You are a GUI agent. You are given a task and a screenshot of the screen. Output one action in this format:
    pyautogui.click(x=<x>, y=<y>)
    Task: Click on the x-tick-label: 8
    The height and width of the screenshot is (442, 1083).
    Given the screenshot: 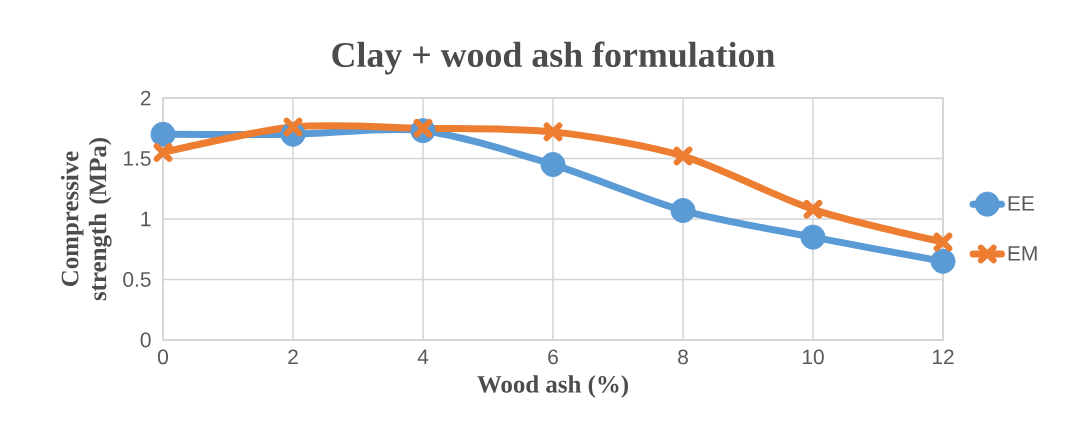 What is the action you would take?
    pyautogui.click(x=683, y=357)
    